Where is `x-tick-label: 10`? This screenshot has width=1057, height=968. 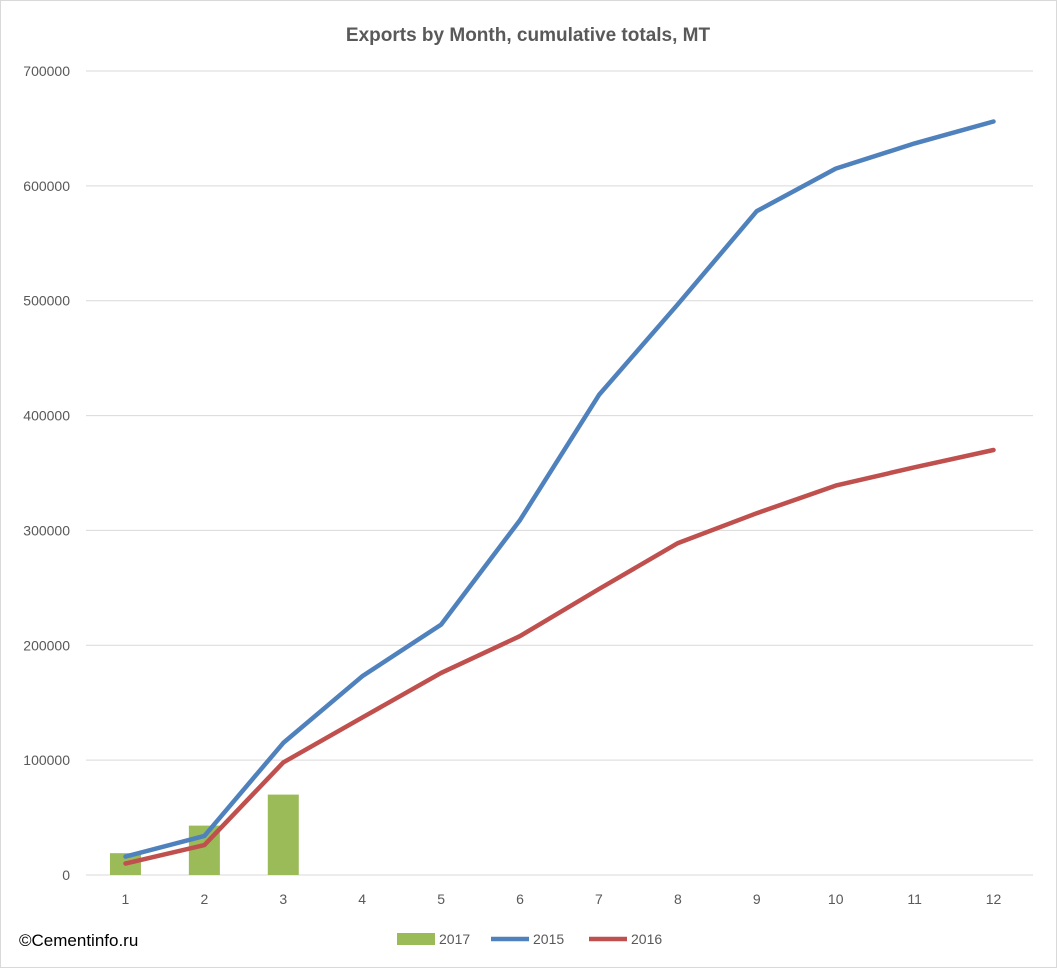 x-tick-label: 10 is located at coordinates (836, 899).